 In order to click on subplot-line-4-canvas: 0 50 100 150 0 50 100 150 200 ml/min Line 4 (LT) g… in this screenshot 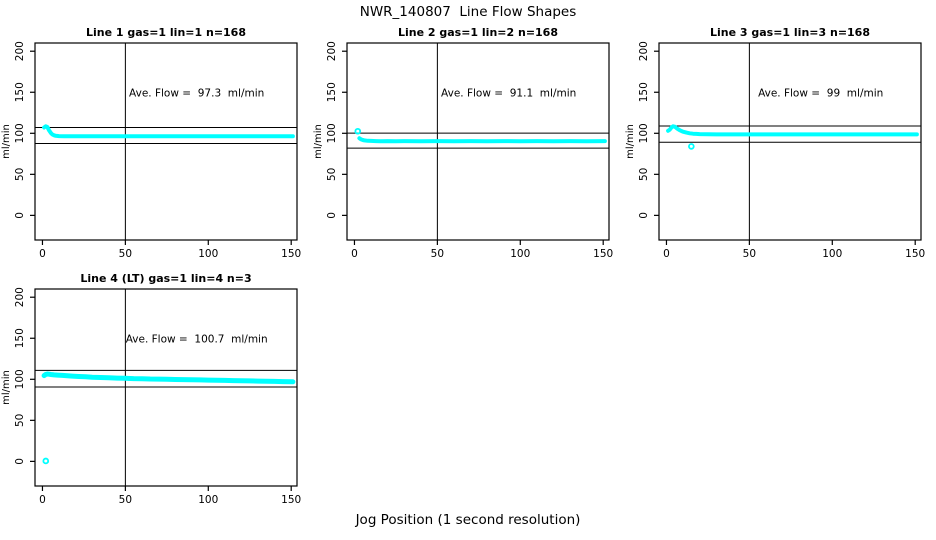, I will do `click(151, 389)`.